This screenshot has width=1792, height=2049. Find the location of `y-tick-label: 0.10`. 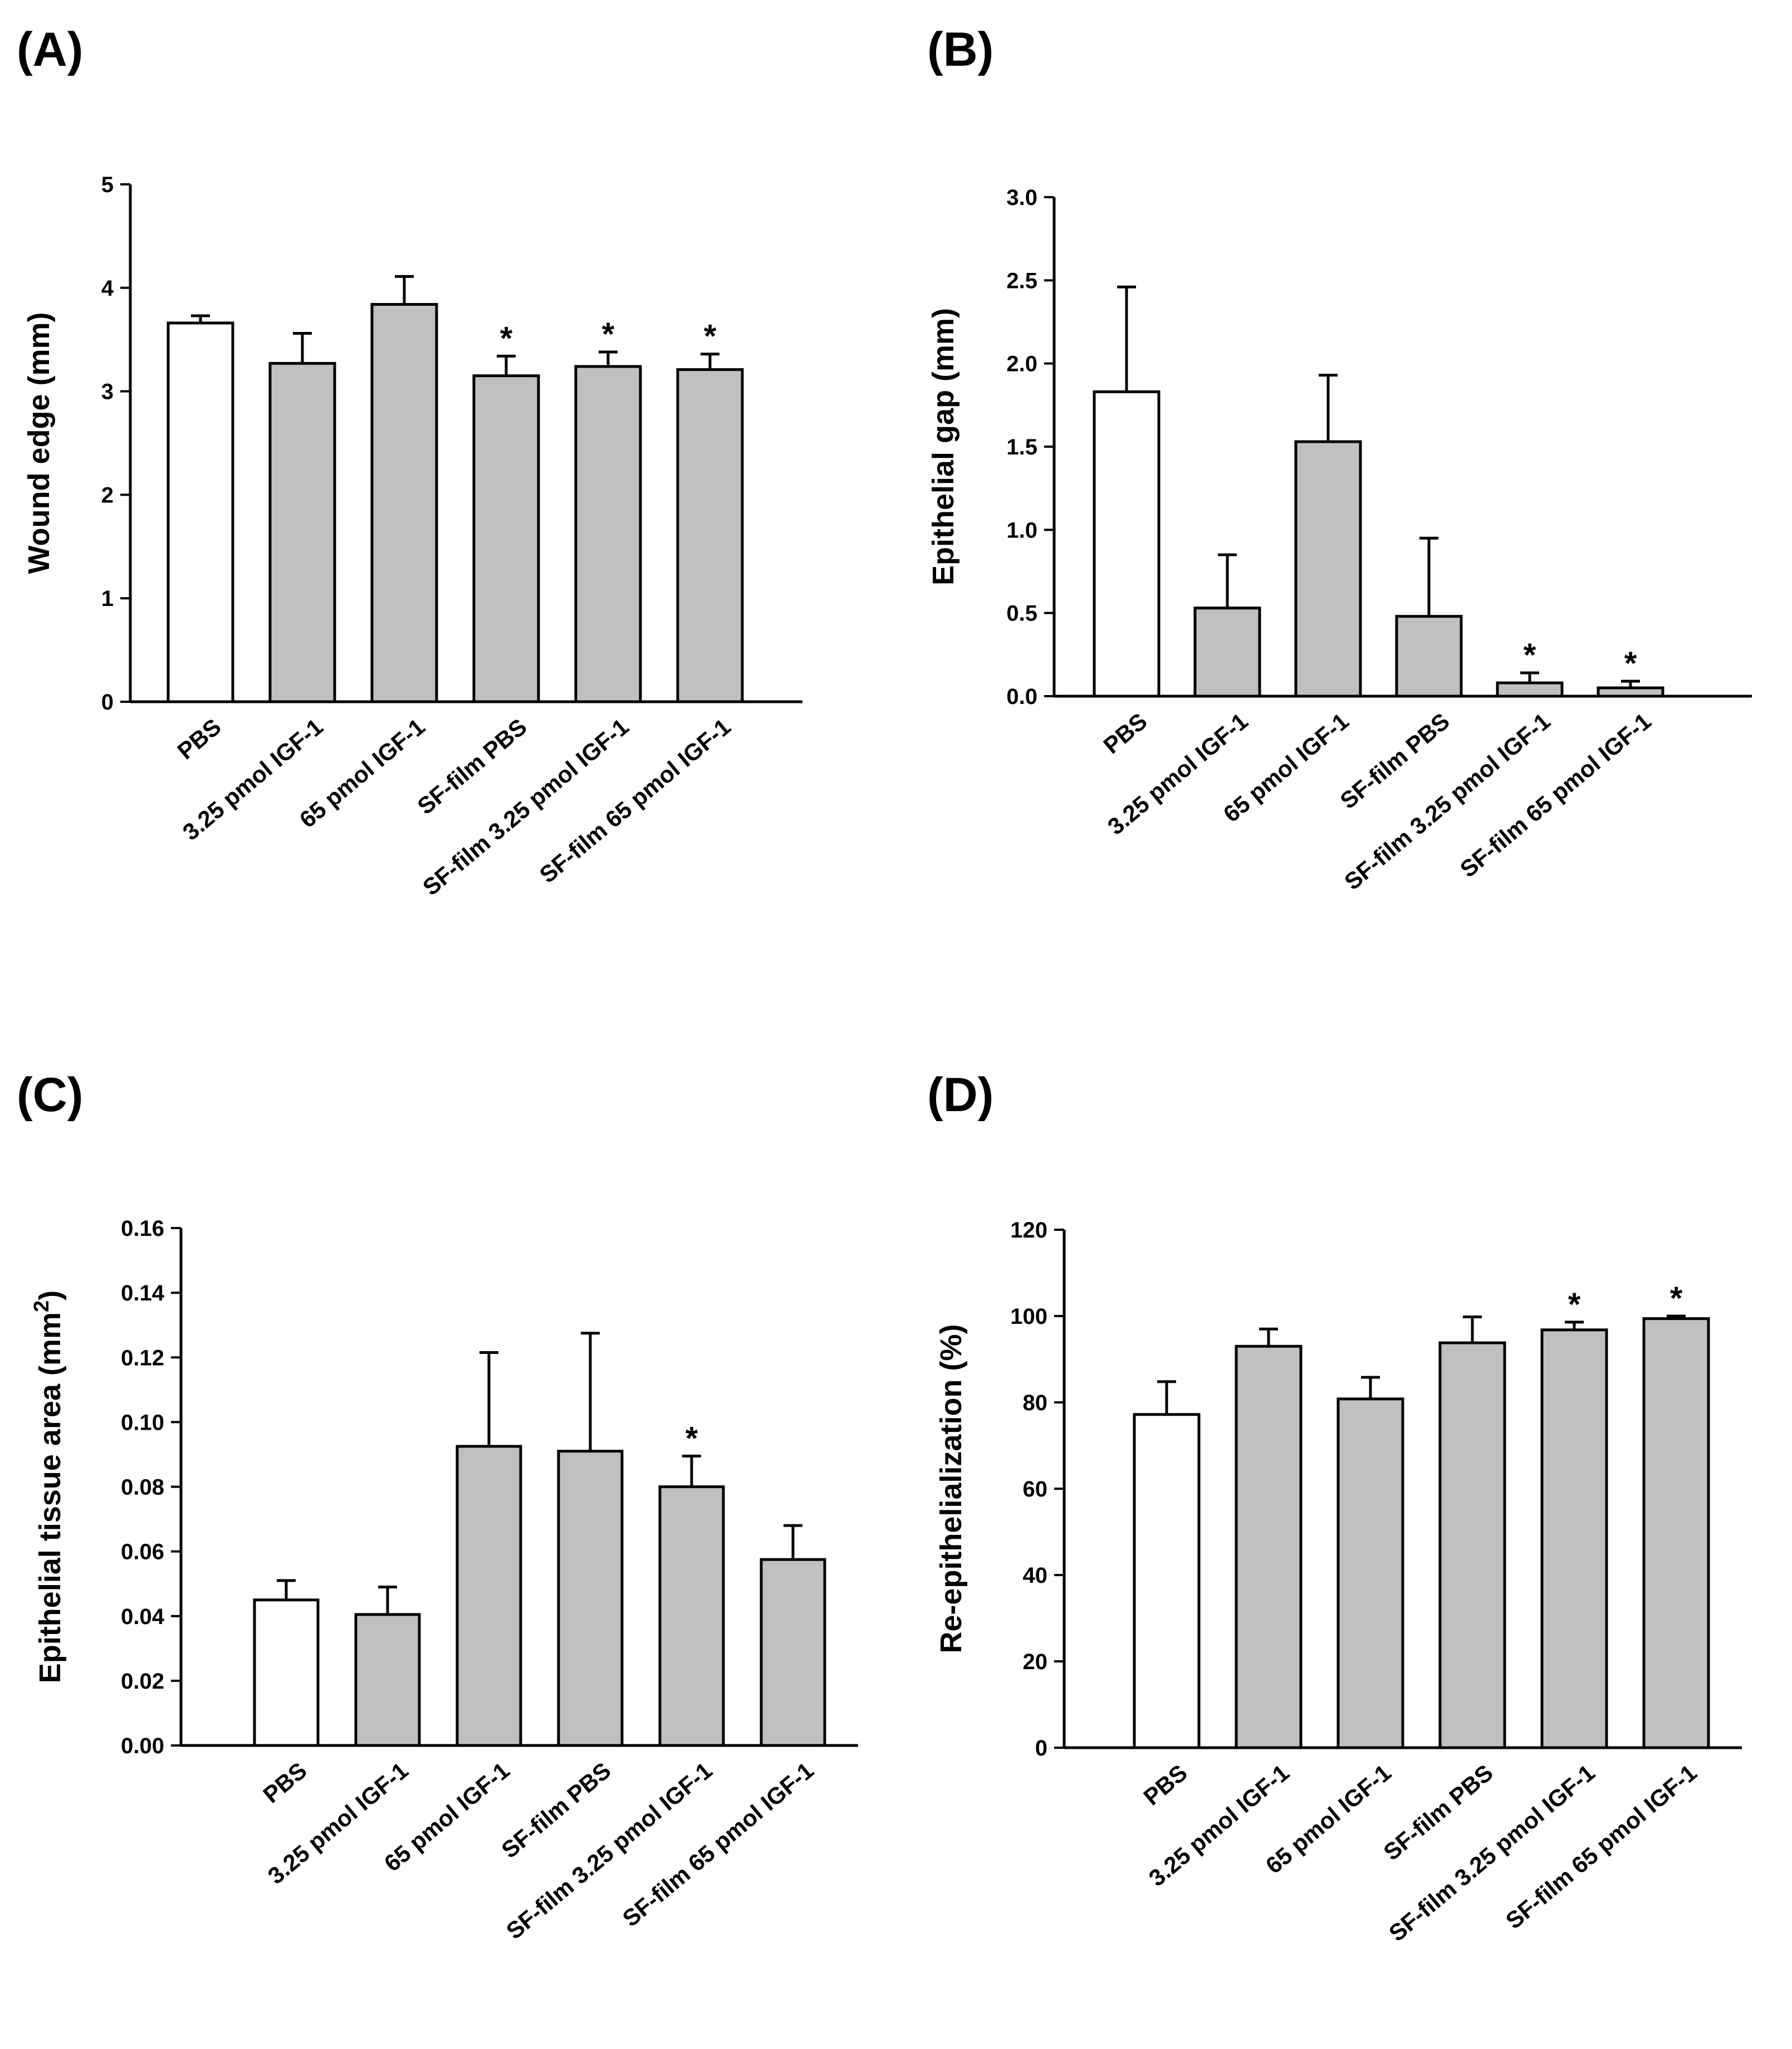

y-tick-label: 0.10 is located at coordinates (143, 1422).